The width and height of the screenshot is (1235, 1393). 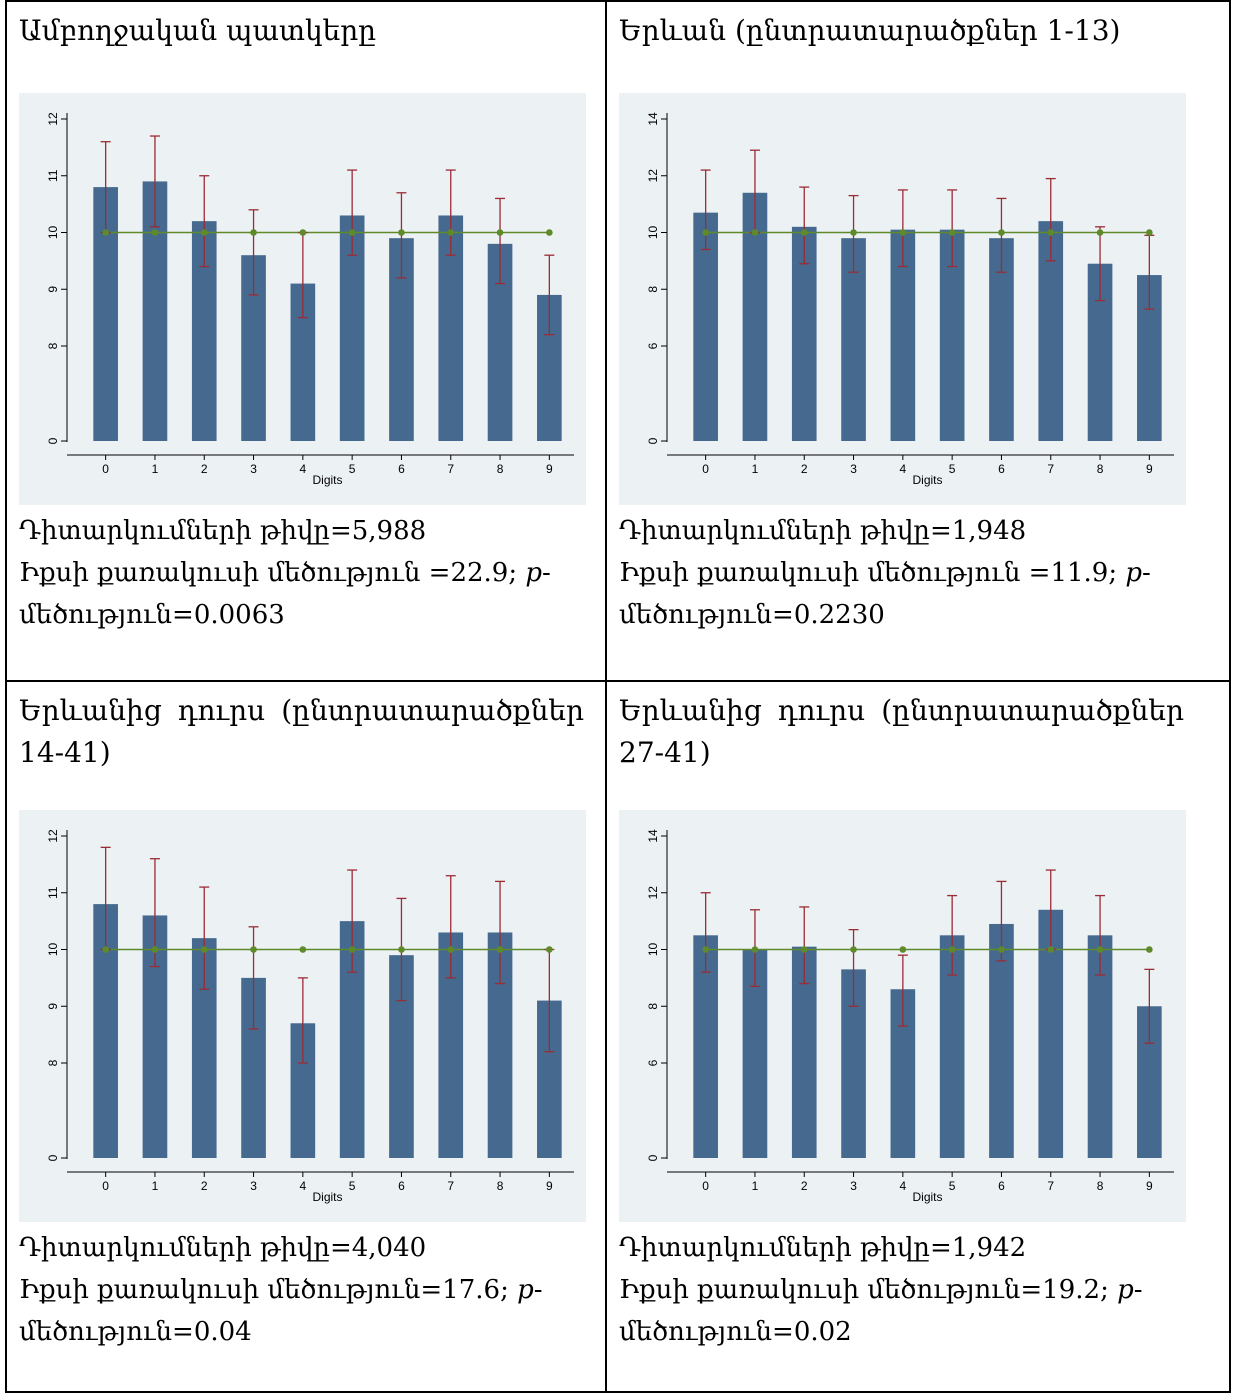 I want to click on observations-count: Դիտարկումների թիվը=4,040, so click(x=223, y=1248).